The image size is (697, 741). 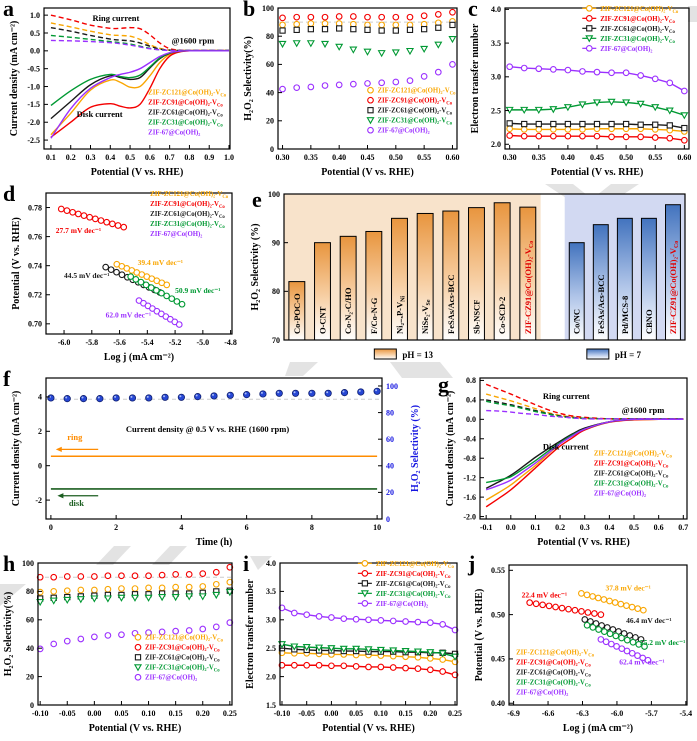 What do you see at coordinates (443, 384) in the screenshot?
I see `panel-letter-g: g` at bounding box center [443, 384].